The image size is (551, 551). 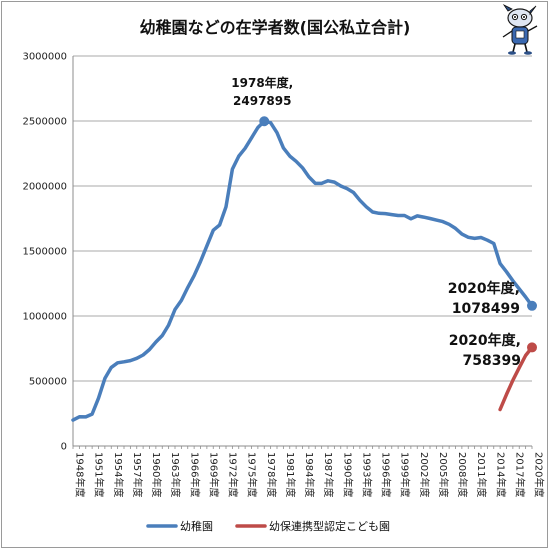 I want to click on x-tick-label: 1954年度, so click(x=118, y=474).